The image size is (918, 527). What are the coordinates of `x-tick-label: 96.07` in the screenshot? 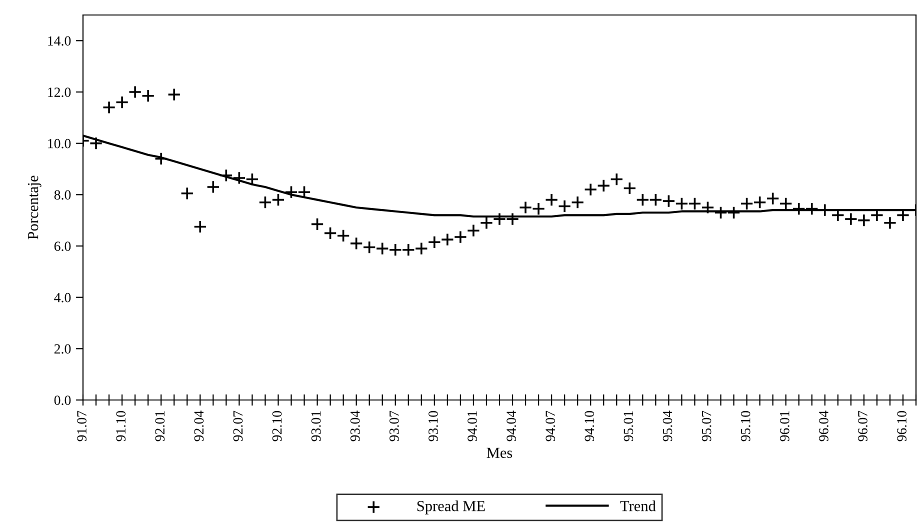 It's located at (863, 426).